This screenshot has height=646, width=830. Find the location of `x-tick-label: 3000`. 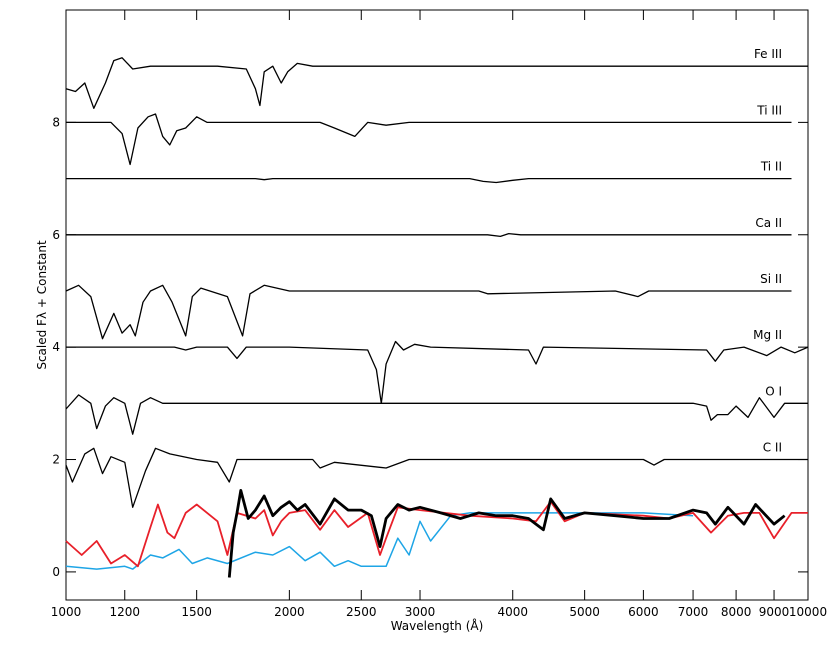

x-tick-label: 3000 is located at coordinates (420, 612).